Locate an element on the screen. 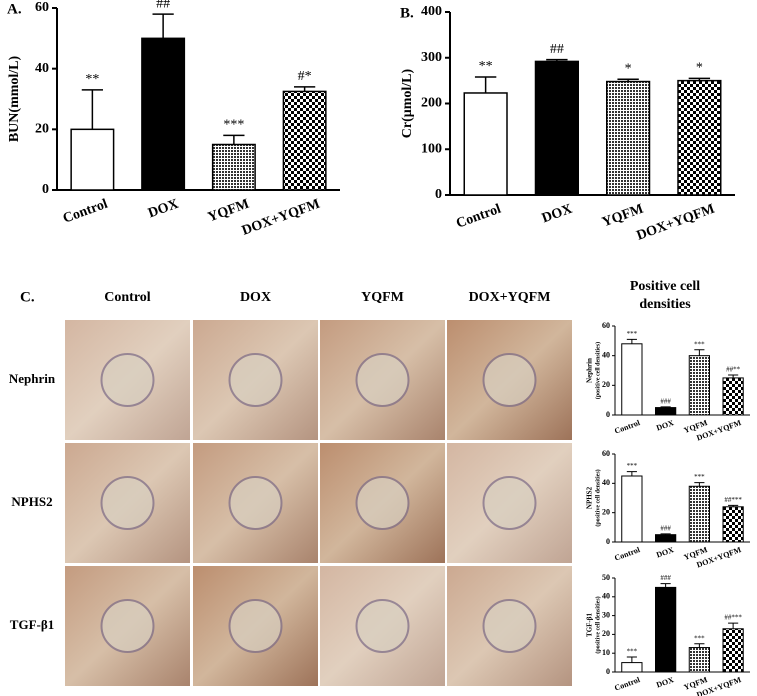  significance-label: ##** is located at coordinates (733, 370).